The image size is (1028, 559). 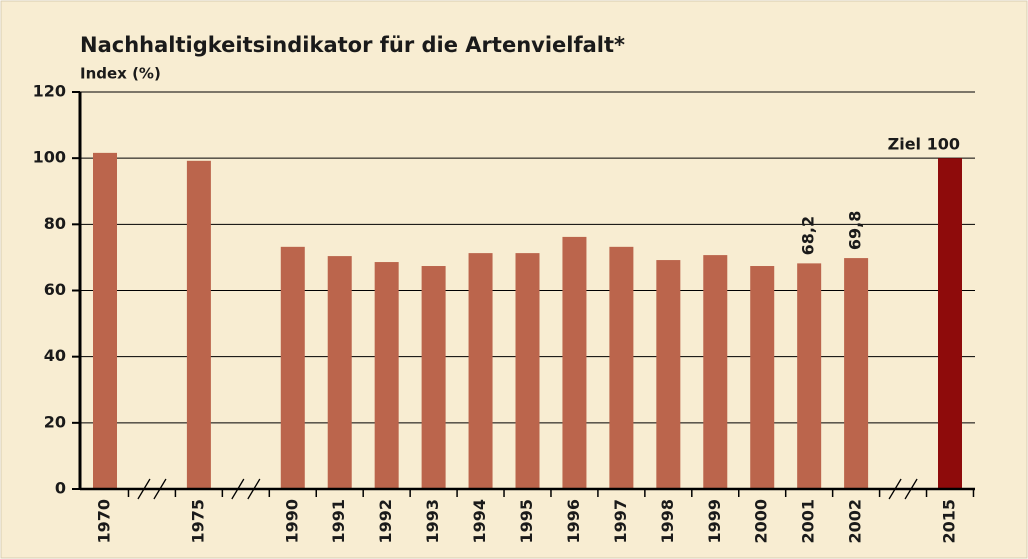 I want to click on x-tick-label: 1994, so click(x=479, y=521).